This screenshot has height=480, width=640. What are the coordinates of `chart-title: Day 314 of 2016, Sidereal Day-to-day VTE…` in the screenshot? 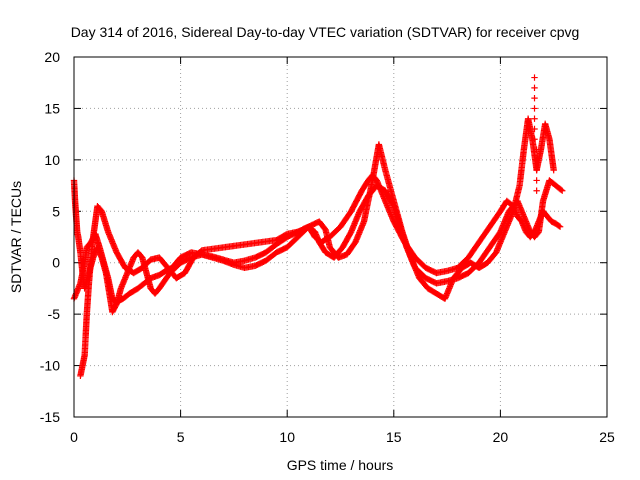 It's located at (325, 32).